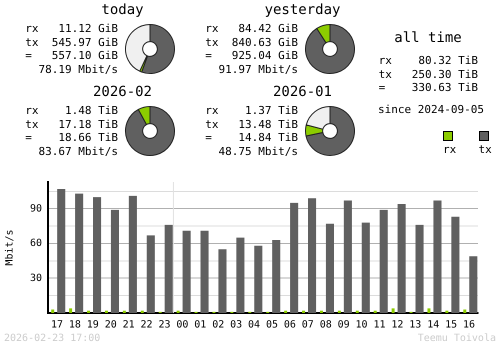 The height and width of the screenshot is (348, 500). Describe the element at coordinates (428, 60) in the screenshot. I see `text: rx 80.32 TiB` at that location.